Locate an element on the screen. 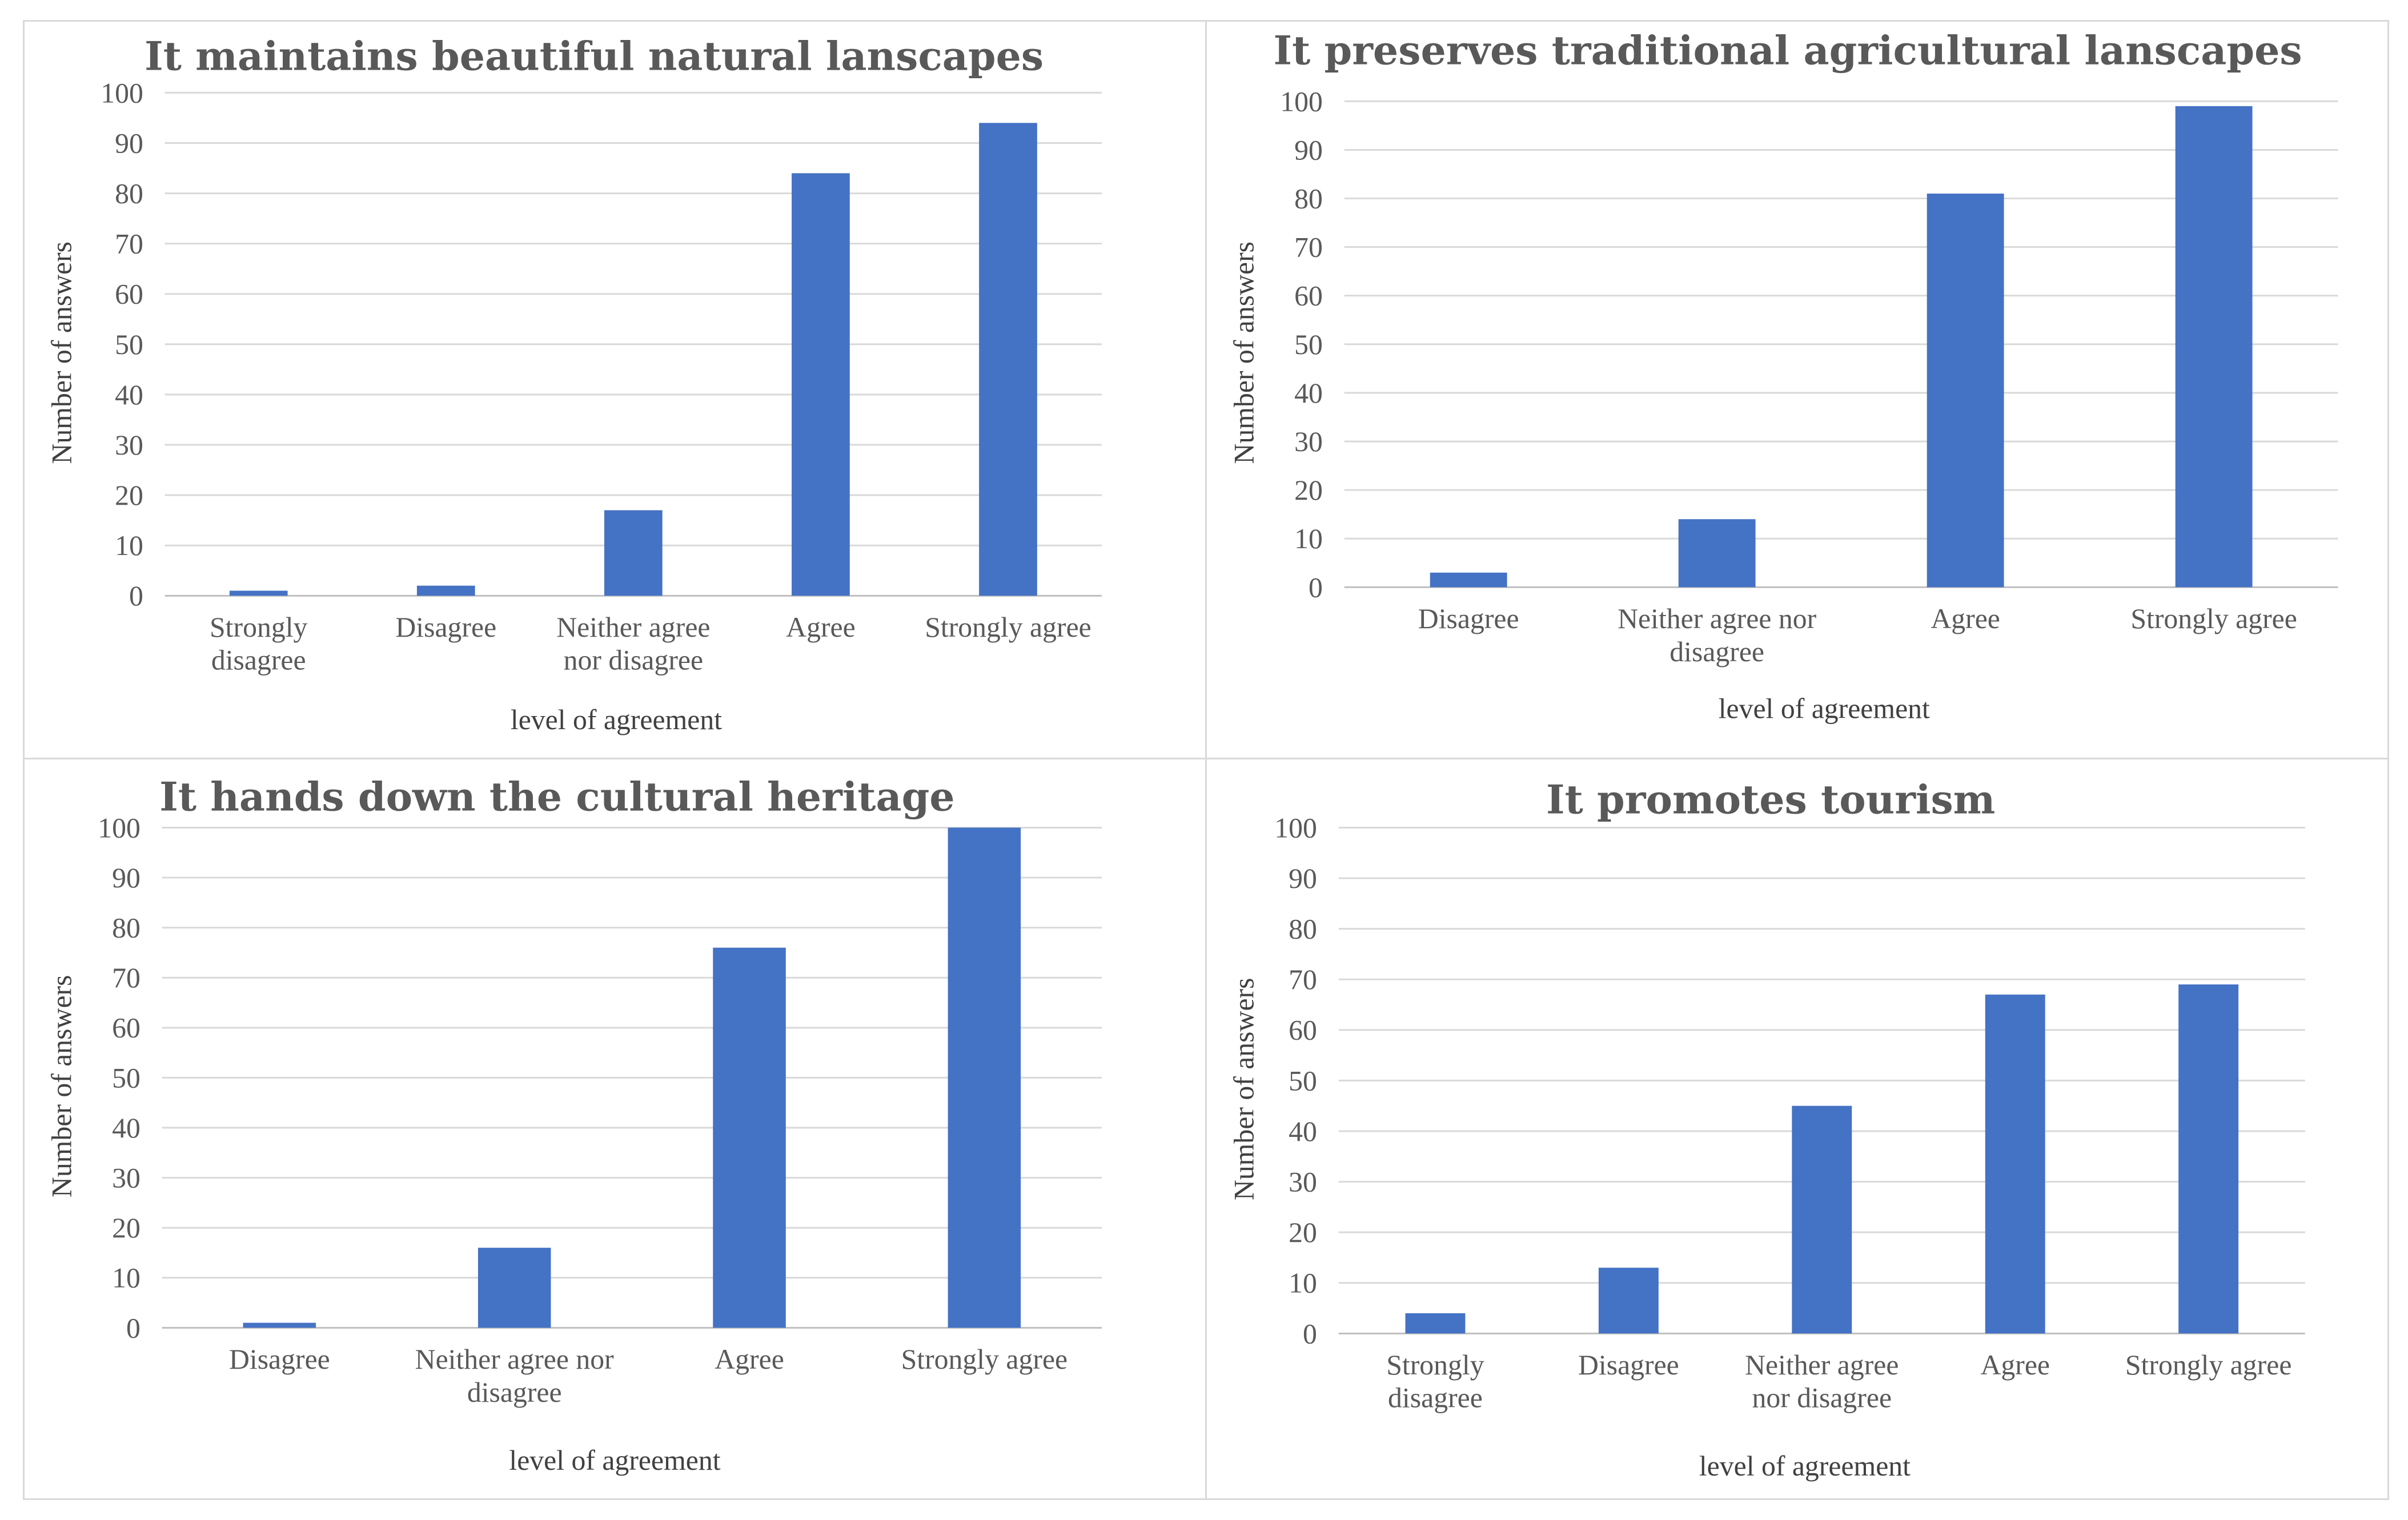 The height and width of the screenshot is (1520, 2408). chart-title: It hands down the cultural heritage is located at coordinates (556, 797).